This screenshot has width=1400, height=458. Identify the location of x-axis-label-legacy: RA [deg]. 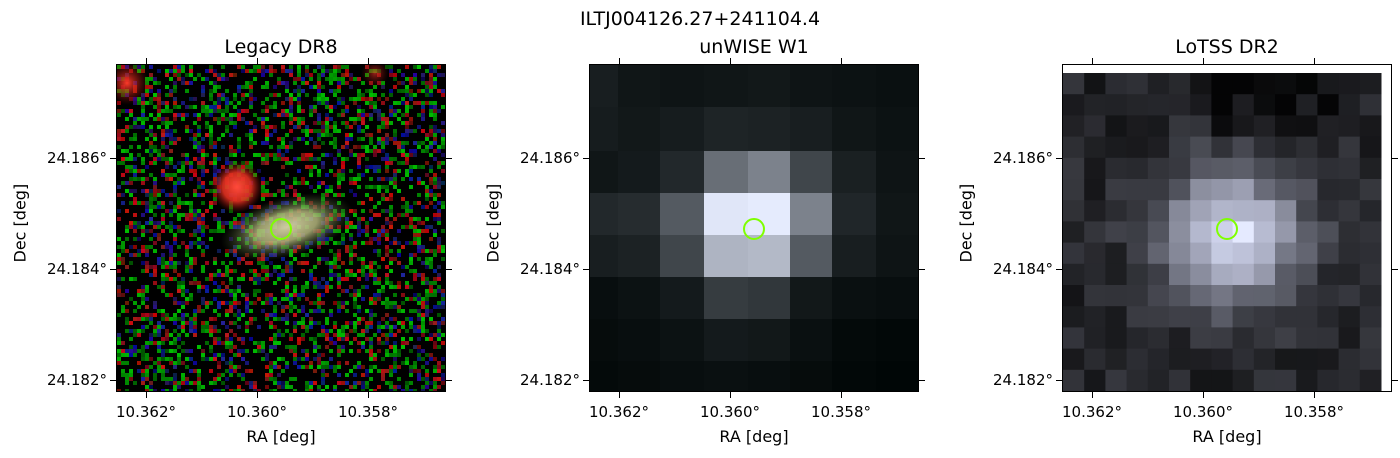
(281, 436).